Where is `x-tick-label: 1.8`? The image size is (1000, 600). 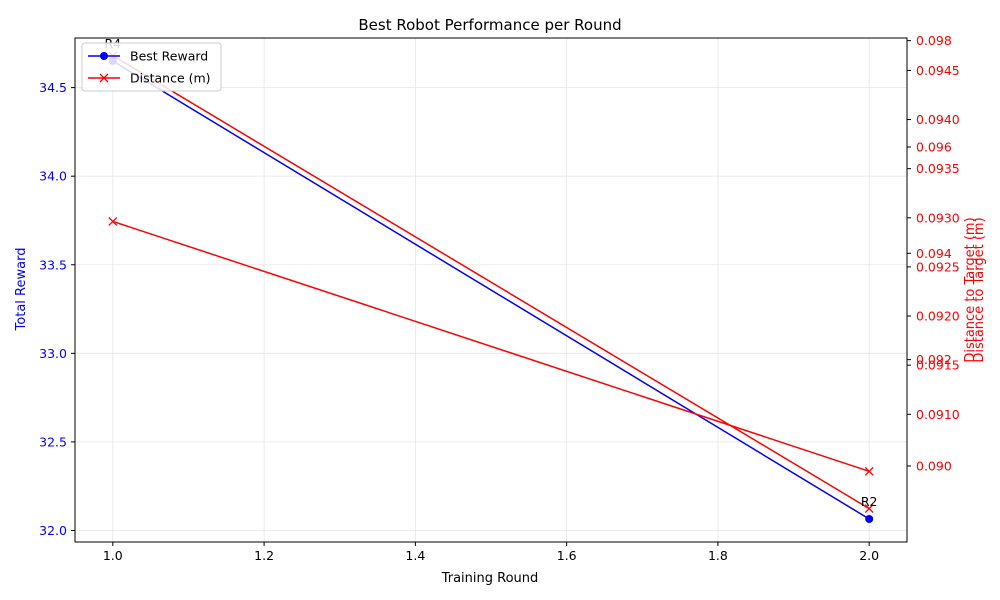
x-tick-label: 1.8 is located at coordinates (718, 555).